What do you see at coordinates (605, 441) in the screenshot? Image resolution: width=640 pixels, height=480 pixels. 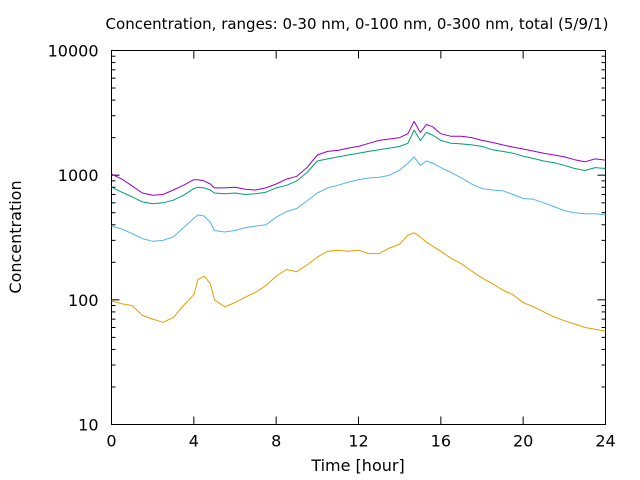 I see `x-tick-label: 24` at bounding box center [605, 441].